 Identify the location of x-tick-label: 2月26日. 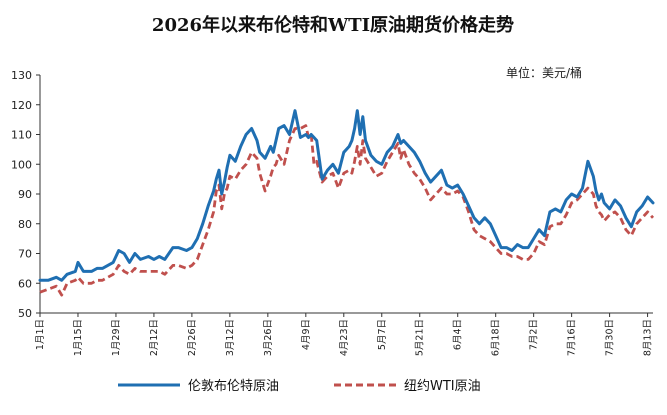
(192, 337).